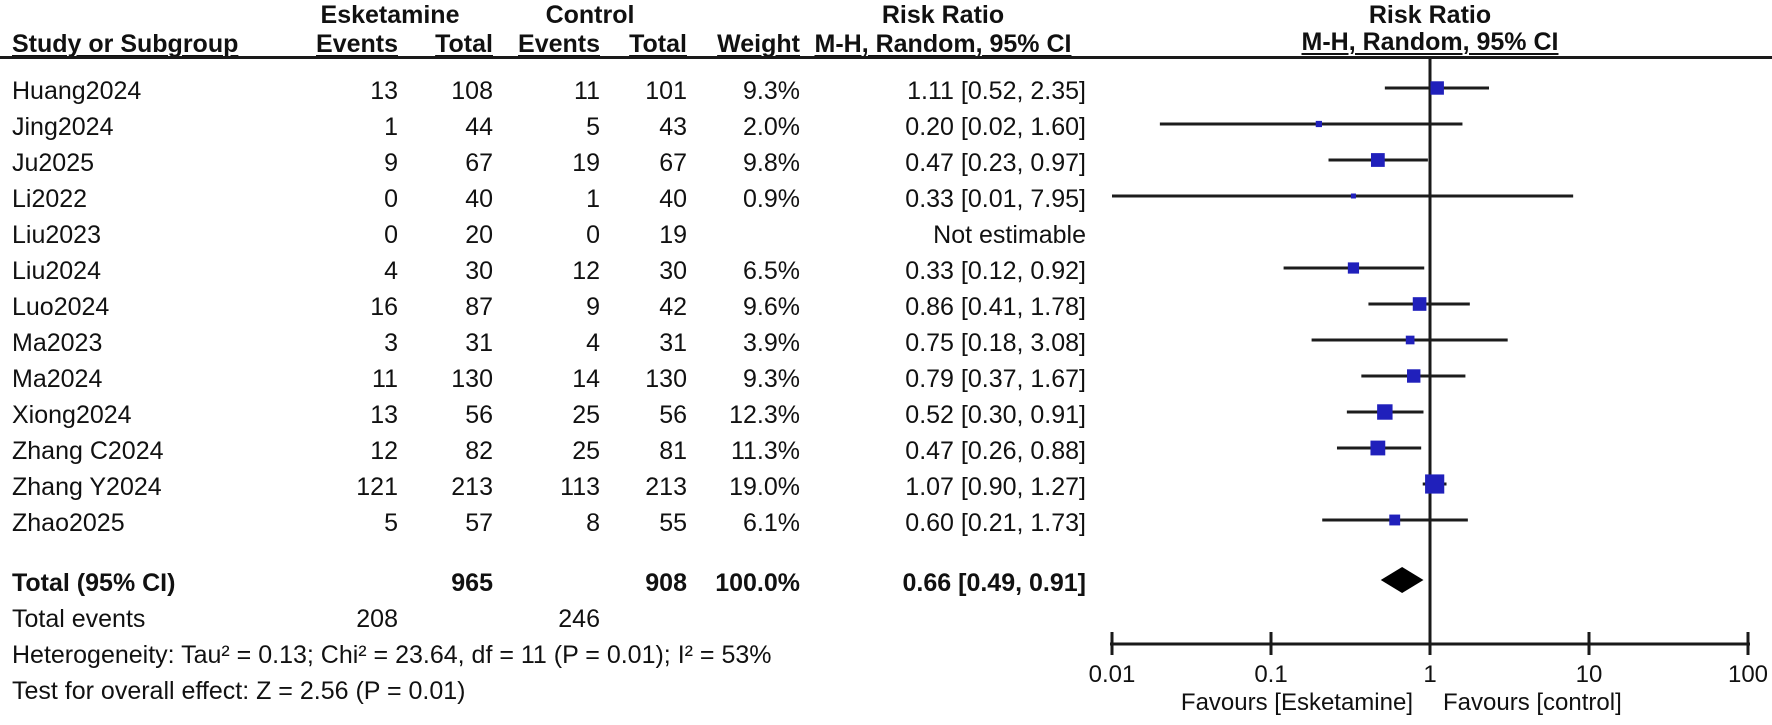  Describe the element at coordinates (479, 306) in the screenshot. I see `esk-total: 87` at that location.